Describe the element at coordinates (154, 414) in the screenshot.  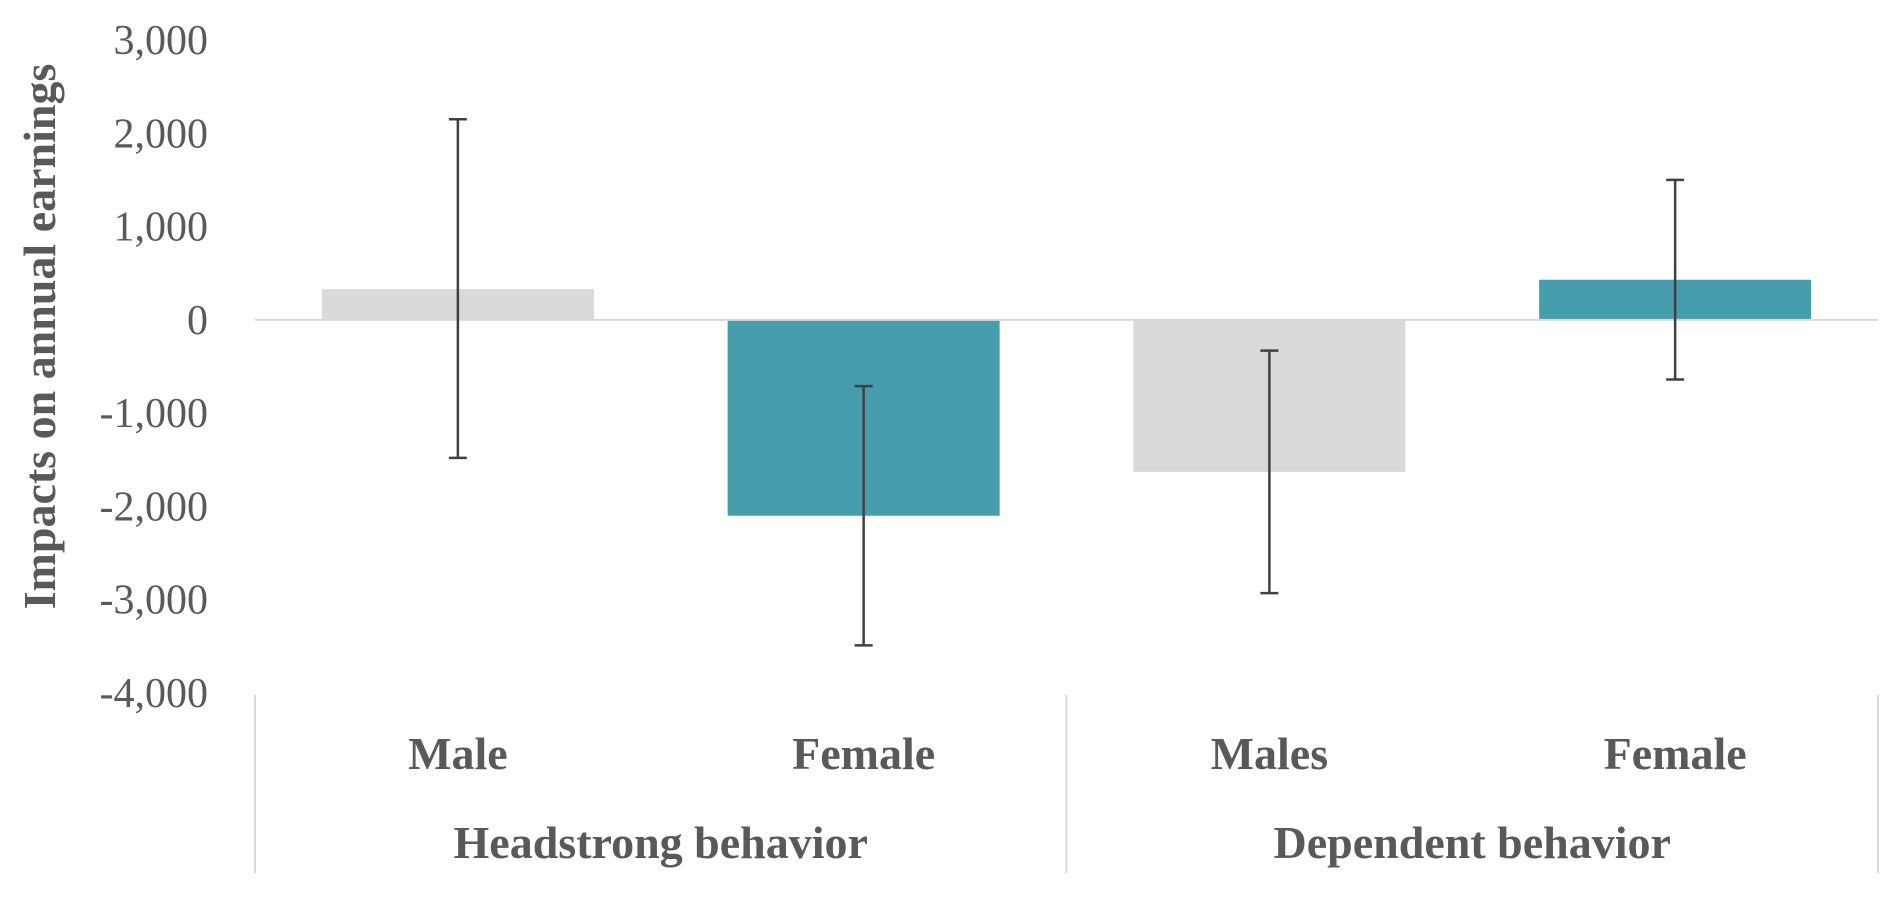
I see `y-tick-label: -1,000` at that location.